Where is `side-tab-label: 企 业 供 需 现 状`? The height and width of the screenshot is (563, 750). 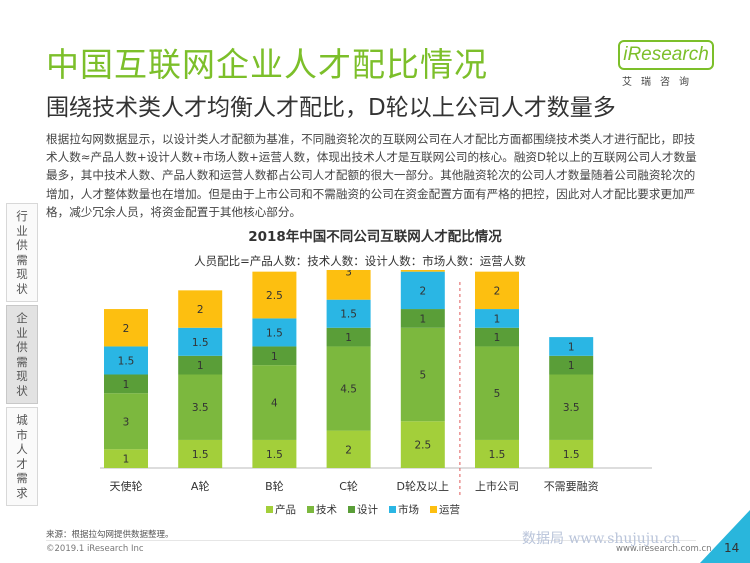 side-tab-label: 企 业 供 需 现 状 is located at coordinates (22, 354).